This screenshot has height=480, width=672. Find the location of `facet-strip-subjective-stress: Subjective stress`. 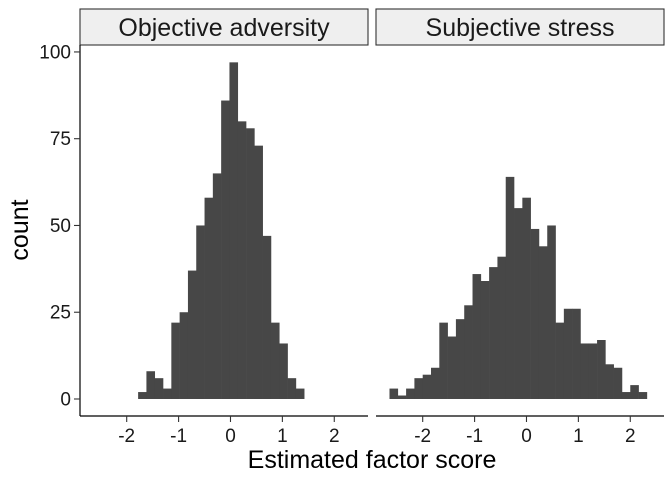

facet-strip-subjective-stress: Subjective stress is located at coordinates (520, 27).